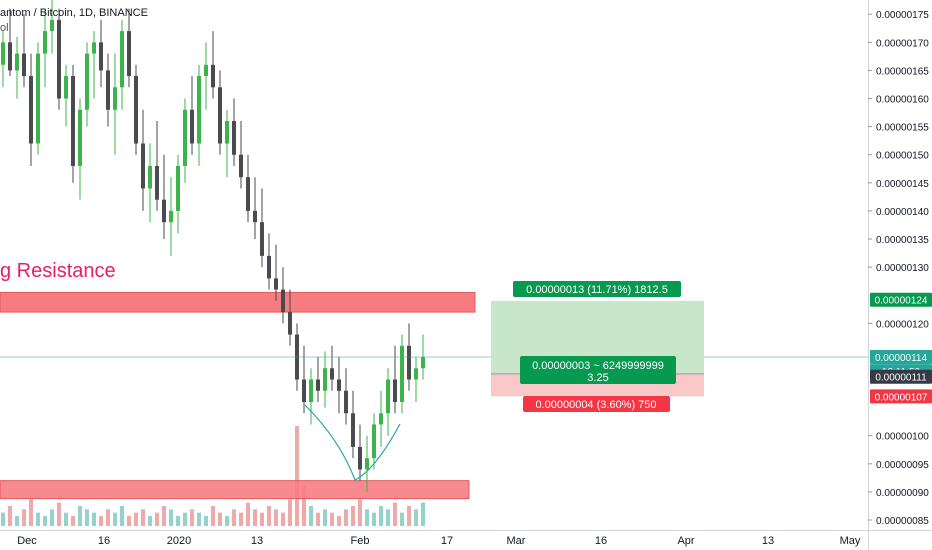 The height and width of the screenshot is (550, 932). Describe the element at coordinates (902, 268) in the screenshot. I see `price-tick-label: 0.00000130` at that location.